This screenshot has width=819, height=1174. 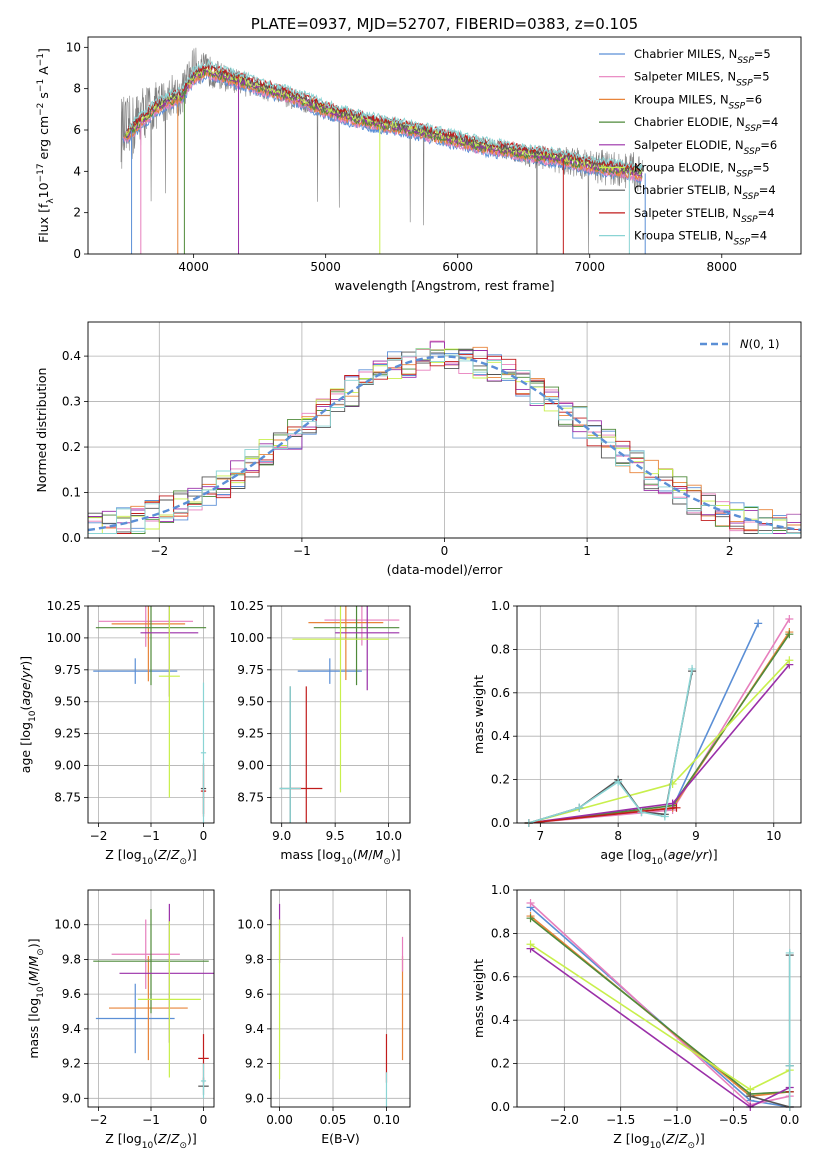 What do you see at coordinates (589, 267) in the screenshot?
I see `x-tick-label: 7000` at bounding box center [589, 267].